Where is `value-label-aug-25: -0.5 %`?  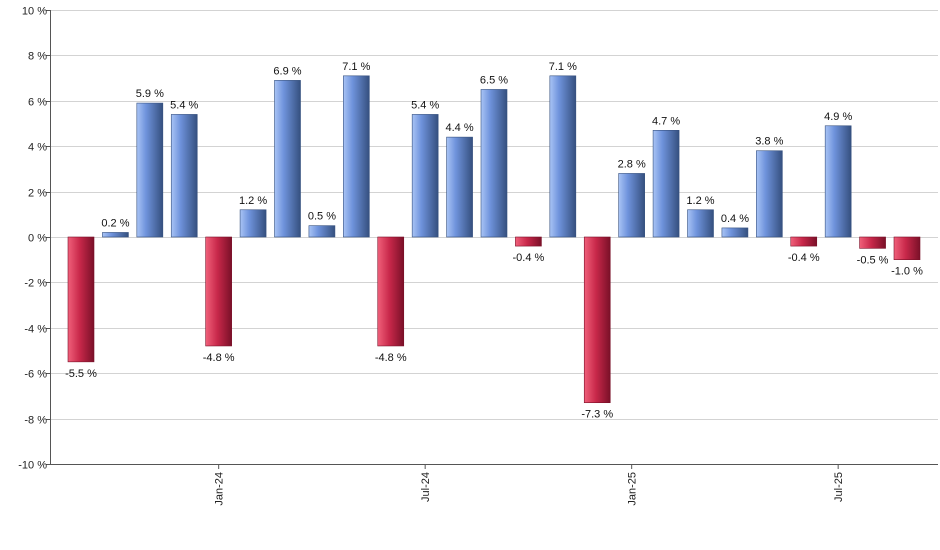 value-label-aug-25: -0.5 % is located at coordinates (873, 260).